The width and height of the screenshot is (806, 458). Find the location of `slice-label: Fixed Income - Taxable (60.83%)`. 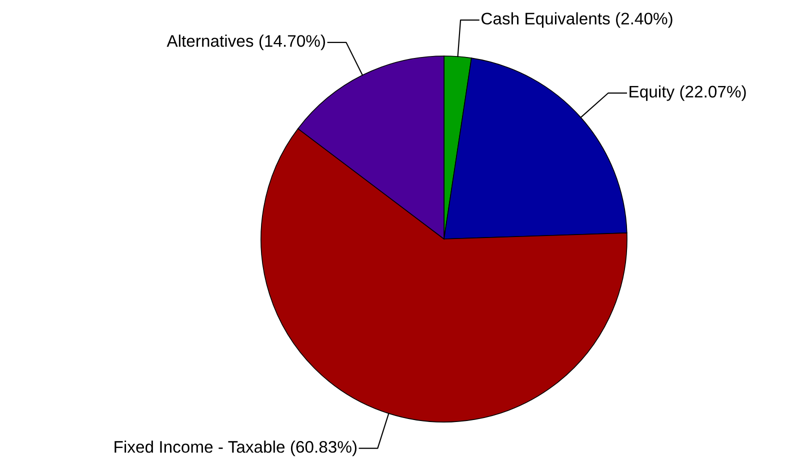

slice-label: Fixed Income - Taxable (60.83%) is located at coordinates (235, 448).